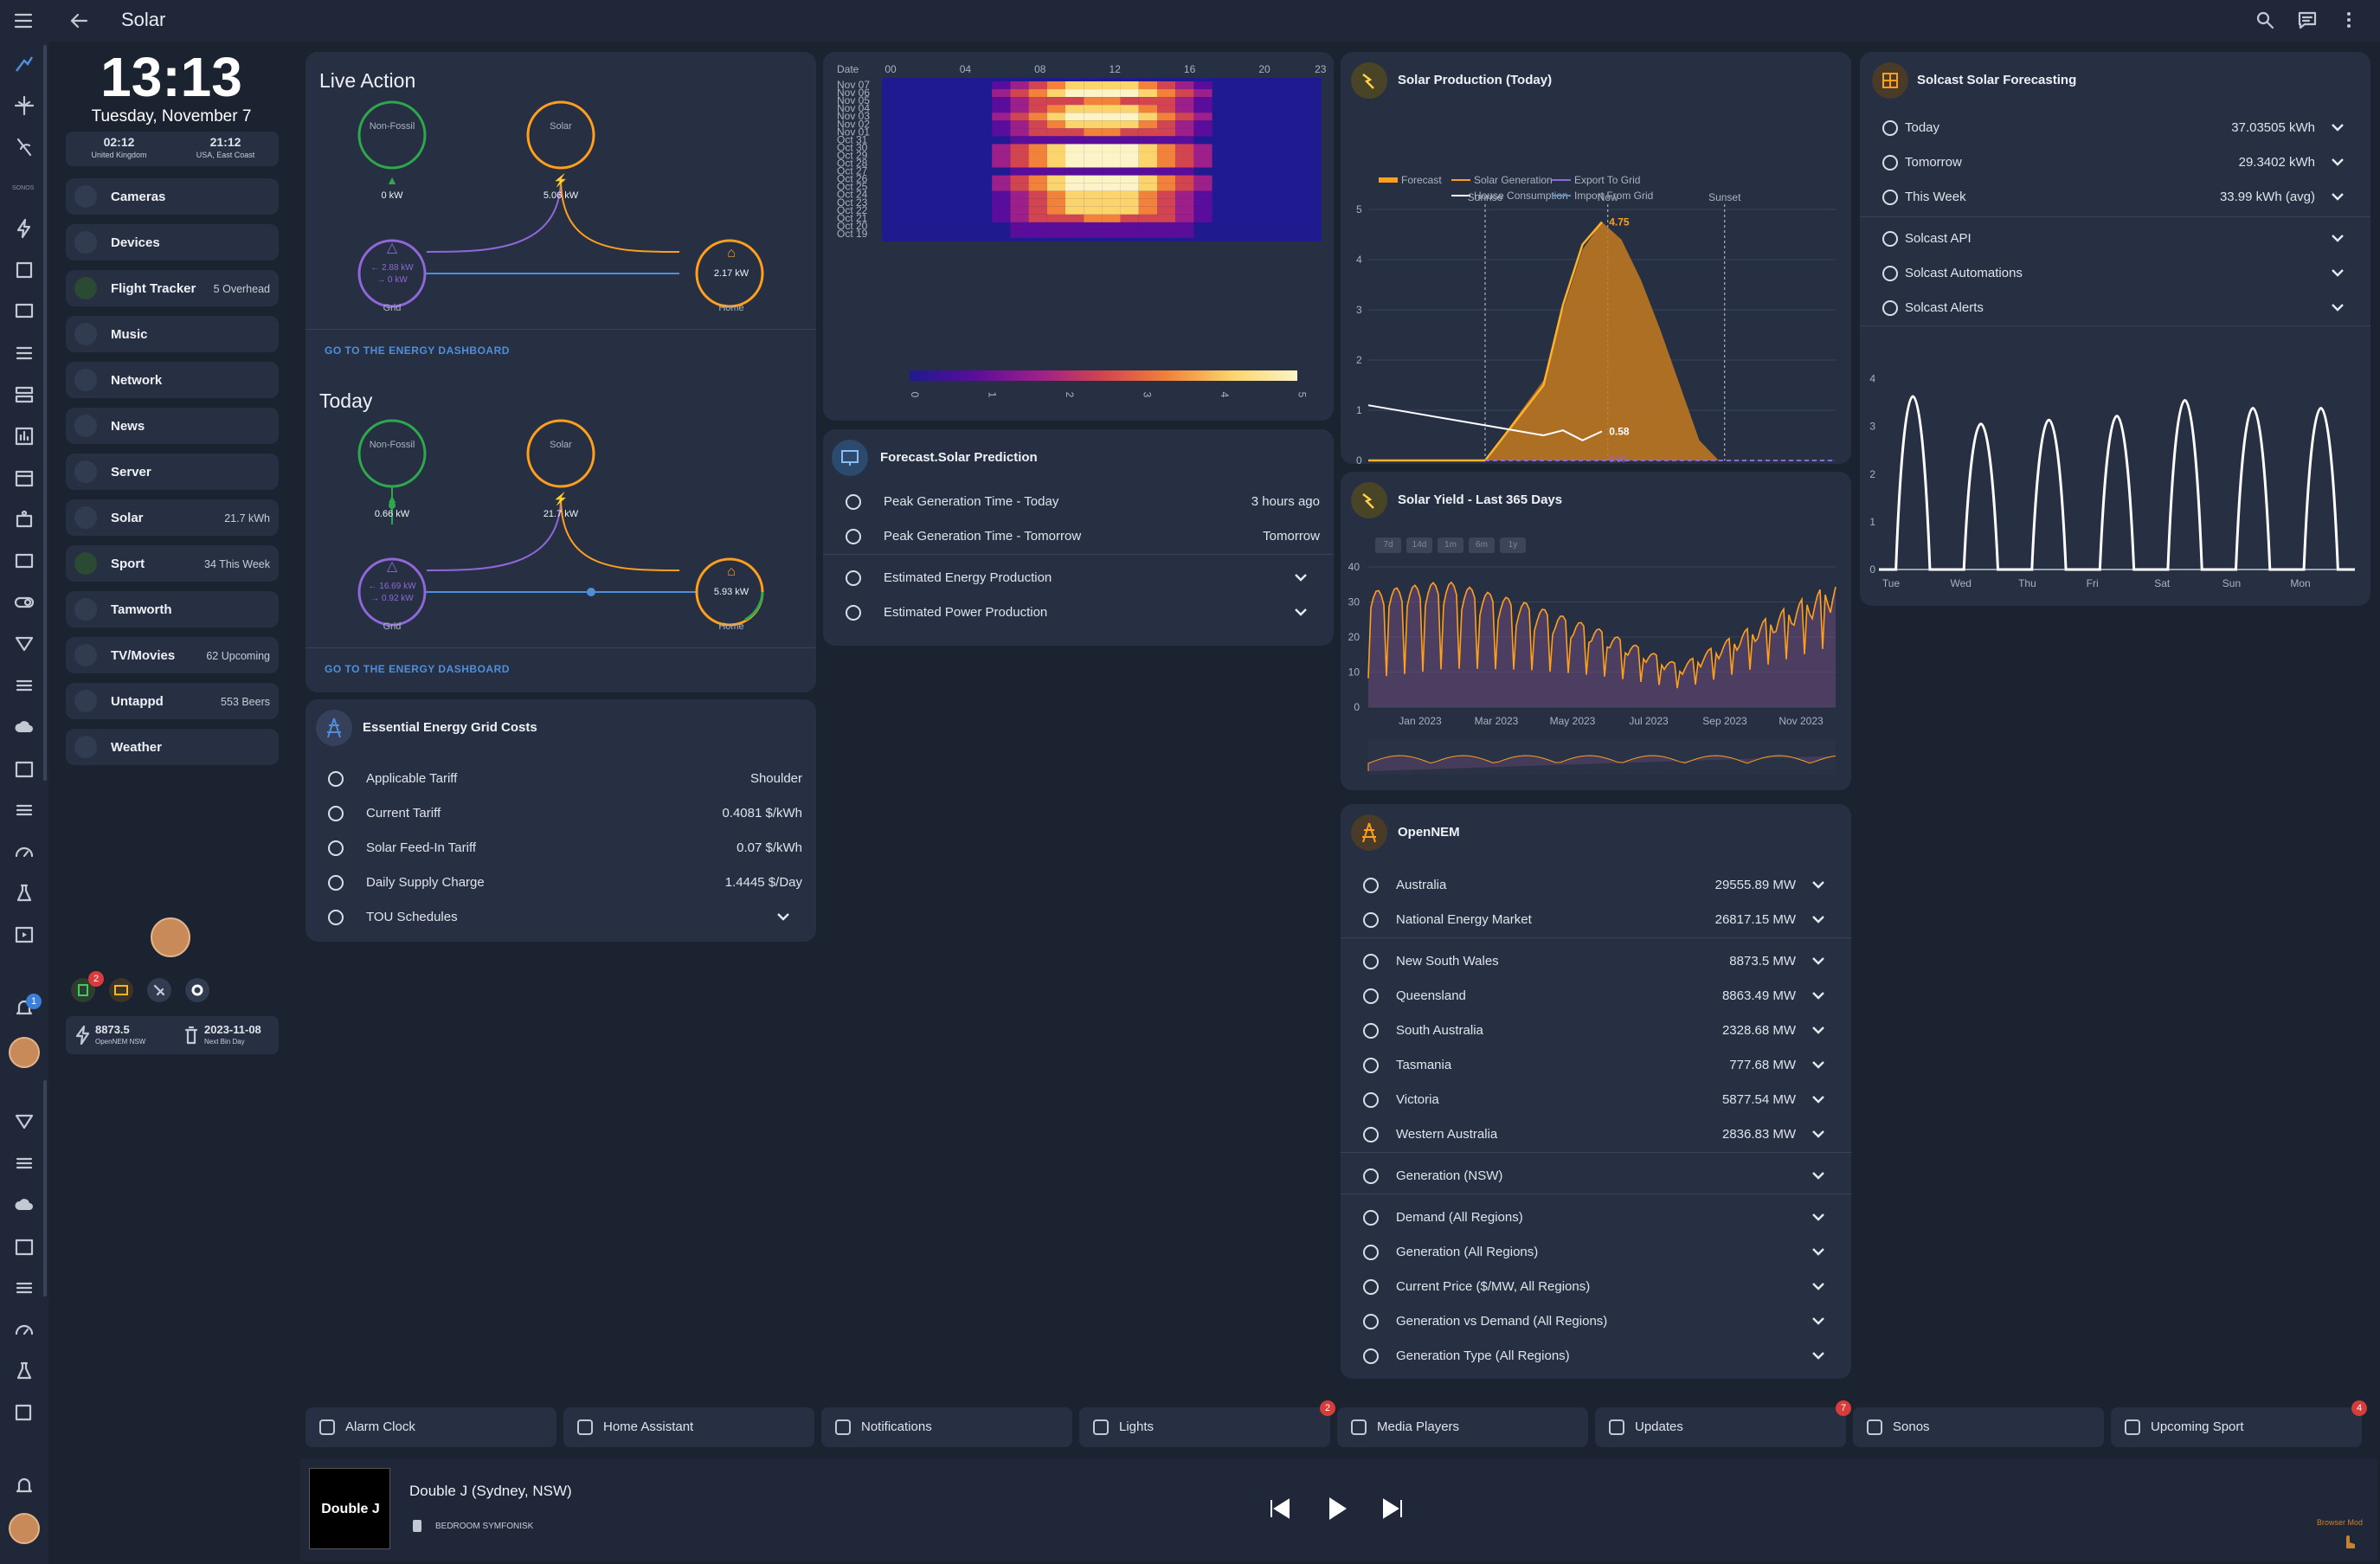  I want to click on user-avatar, so click(24, 1052).